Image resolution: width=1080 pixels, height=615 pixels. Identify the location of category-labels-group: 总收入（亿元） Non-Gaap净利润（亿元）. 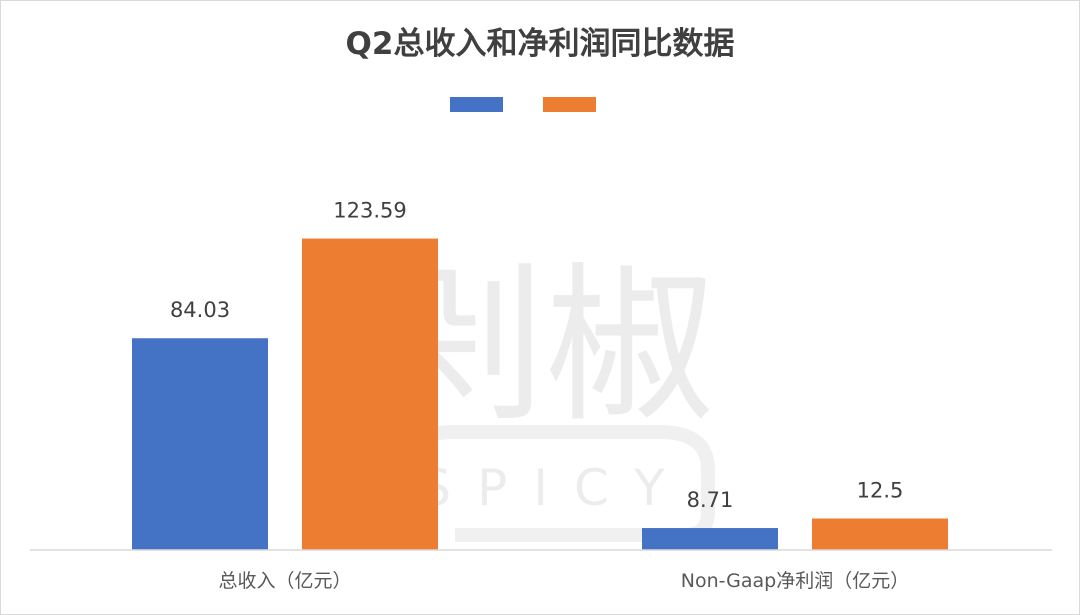
(563, 581).